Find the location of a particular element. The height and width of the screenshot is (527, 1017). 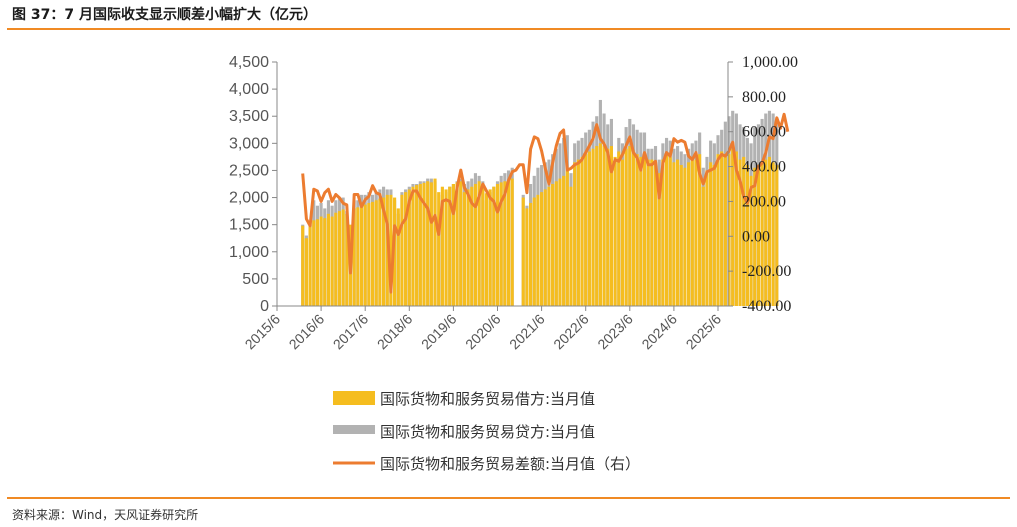

right-tick-label: 200.00 is located at coordinates (764, 201).